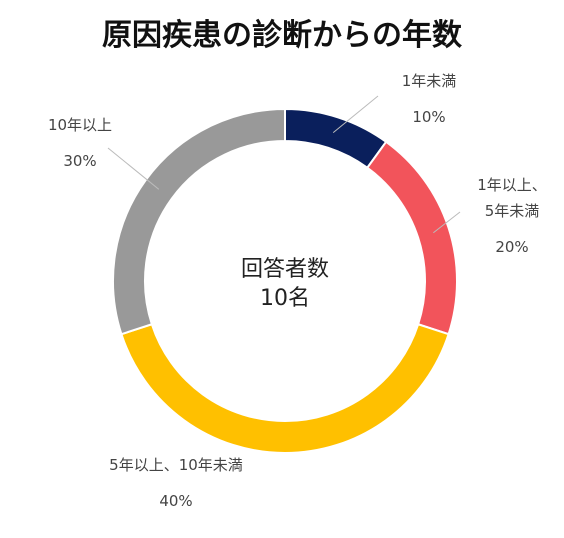 The height and width of the screenshot is (538, 564). What do you see at coordinates (79, 161) in the screenshot?
I see `slice-value-label-4: 30%` at bounding box center [79, 161].